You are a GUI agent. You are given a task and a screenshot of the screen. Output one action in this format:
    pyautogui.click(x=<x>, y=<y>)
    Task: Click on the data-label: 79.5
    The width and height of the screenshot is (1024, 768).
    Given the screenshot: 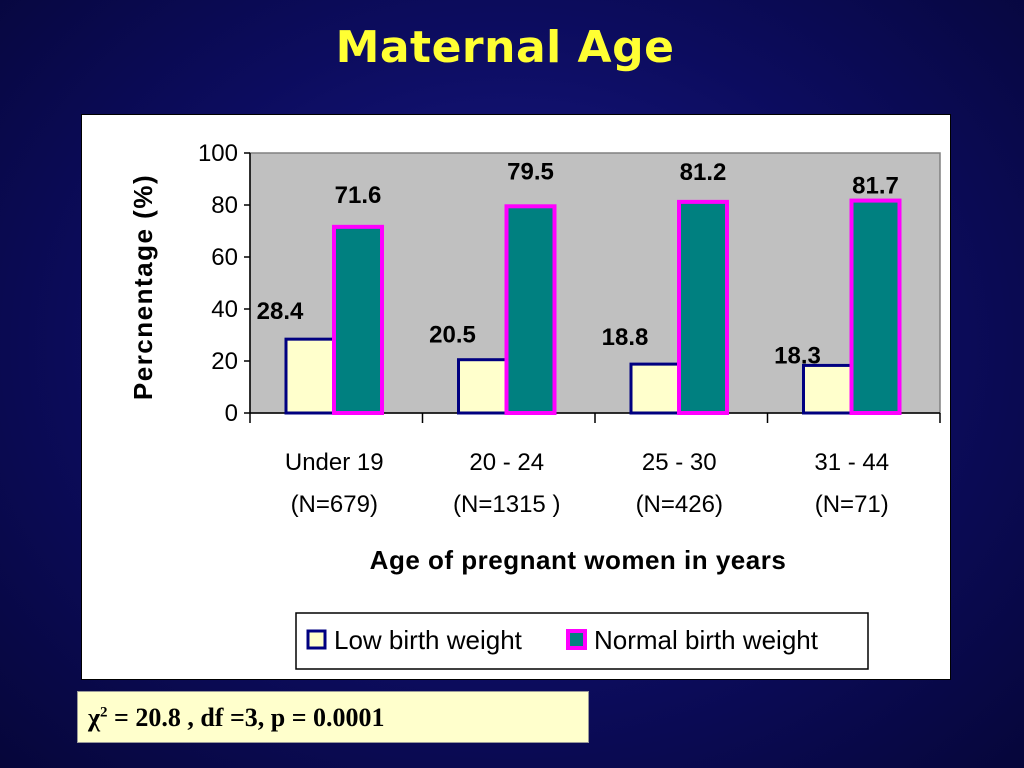 What is the action you would take?
    pyautogui.click(x=530, y=171)
    